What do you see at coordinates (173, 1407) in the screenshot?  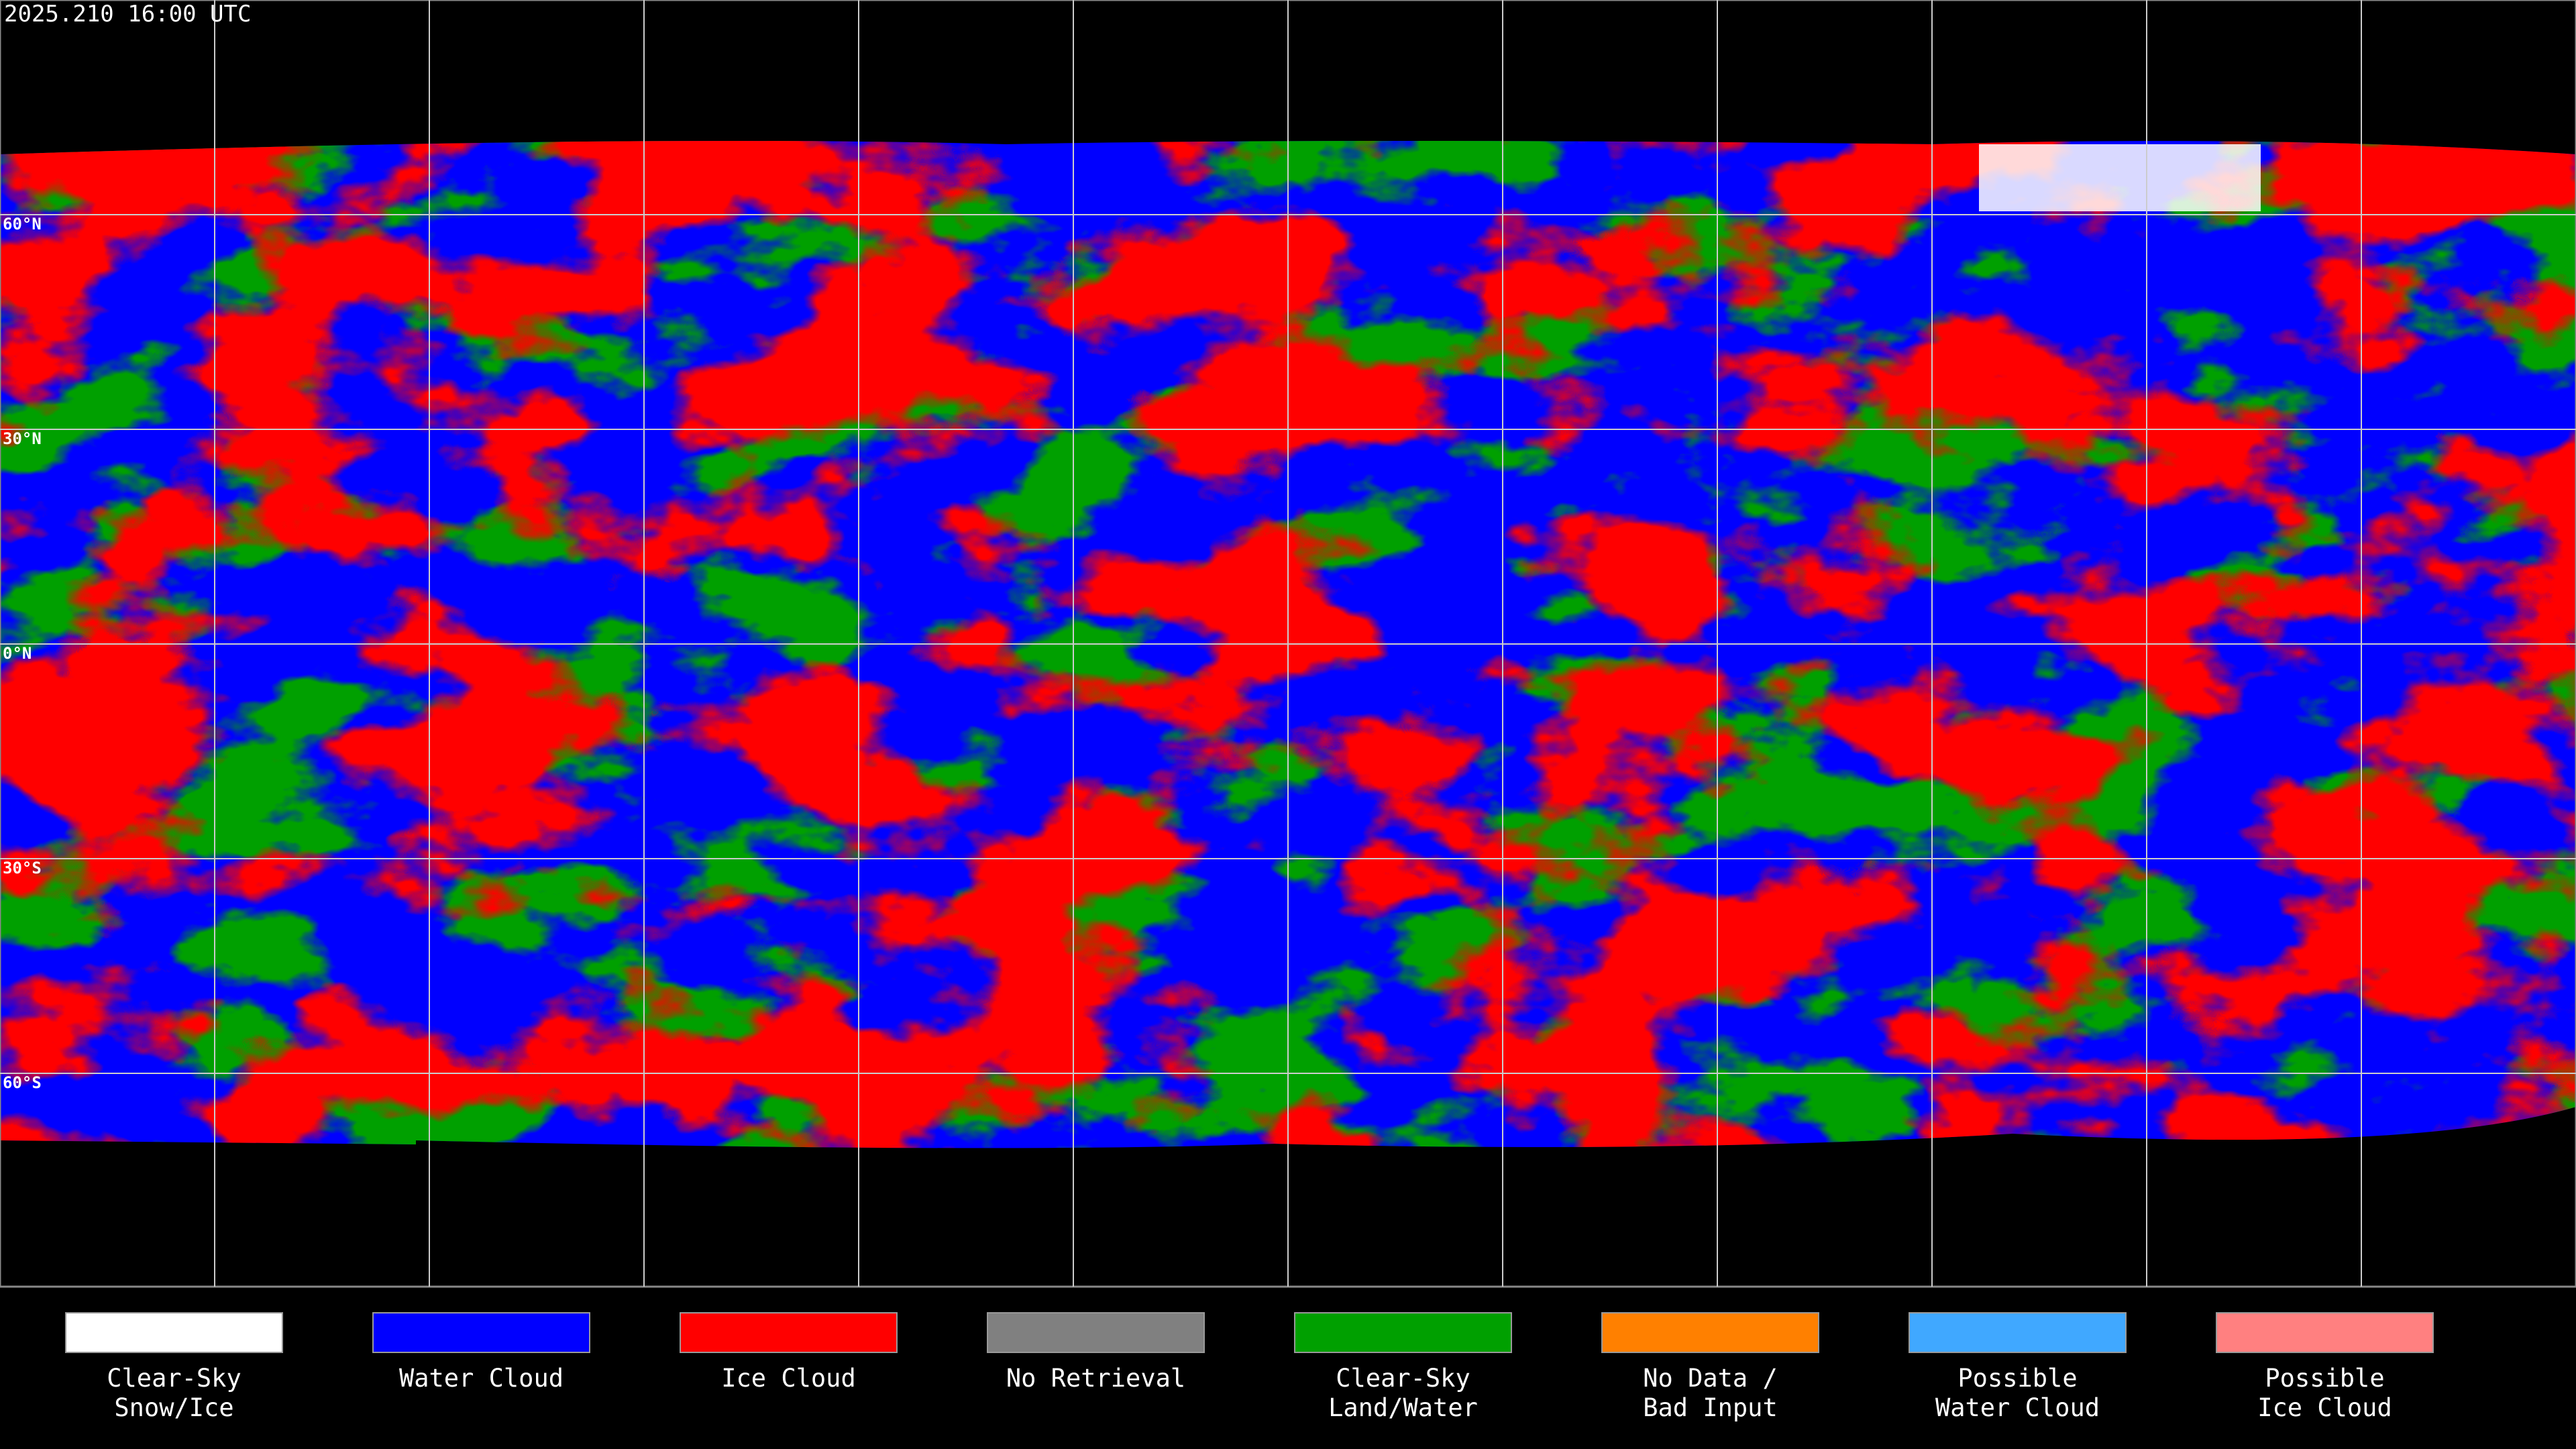 I see `legend-label: Snow/Ice` at bounding box center [173, 1407].